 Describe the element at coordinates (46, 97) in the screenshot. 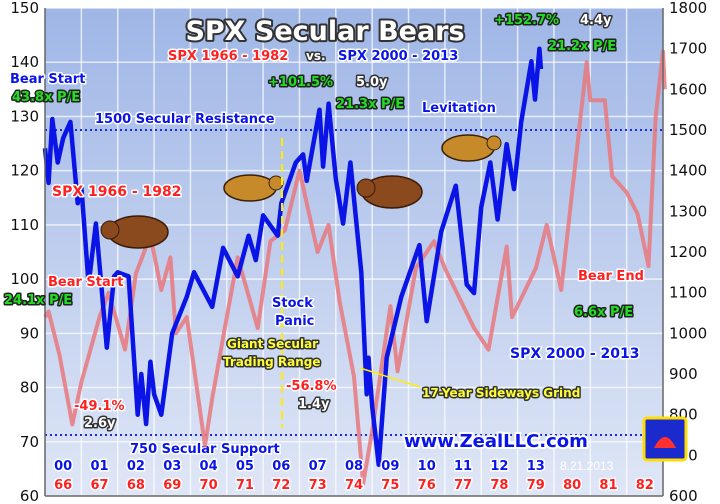

I see `pe-blue-start: 43.8x P/E` at that location.